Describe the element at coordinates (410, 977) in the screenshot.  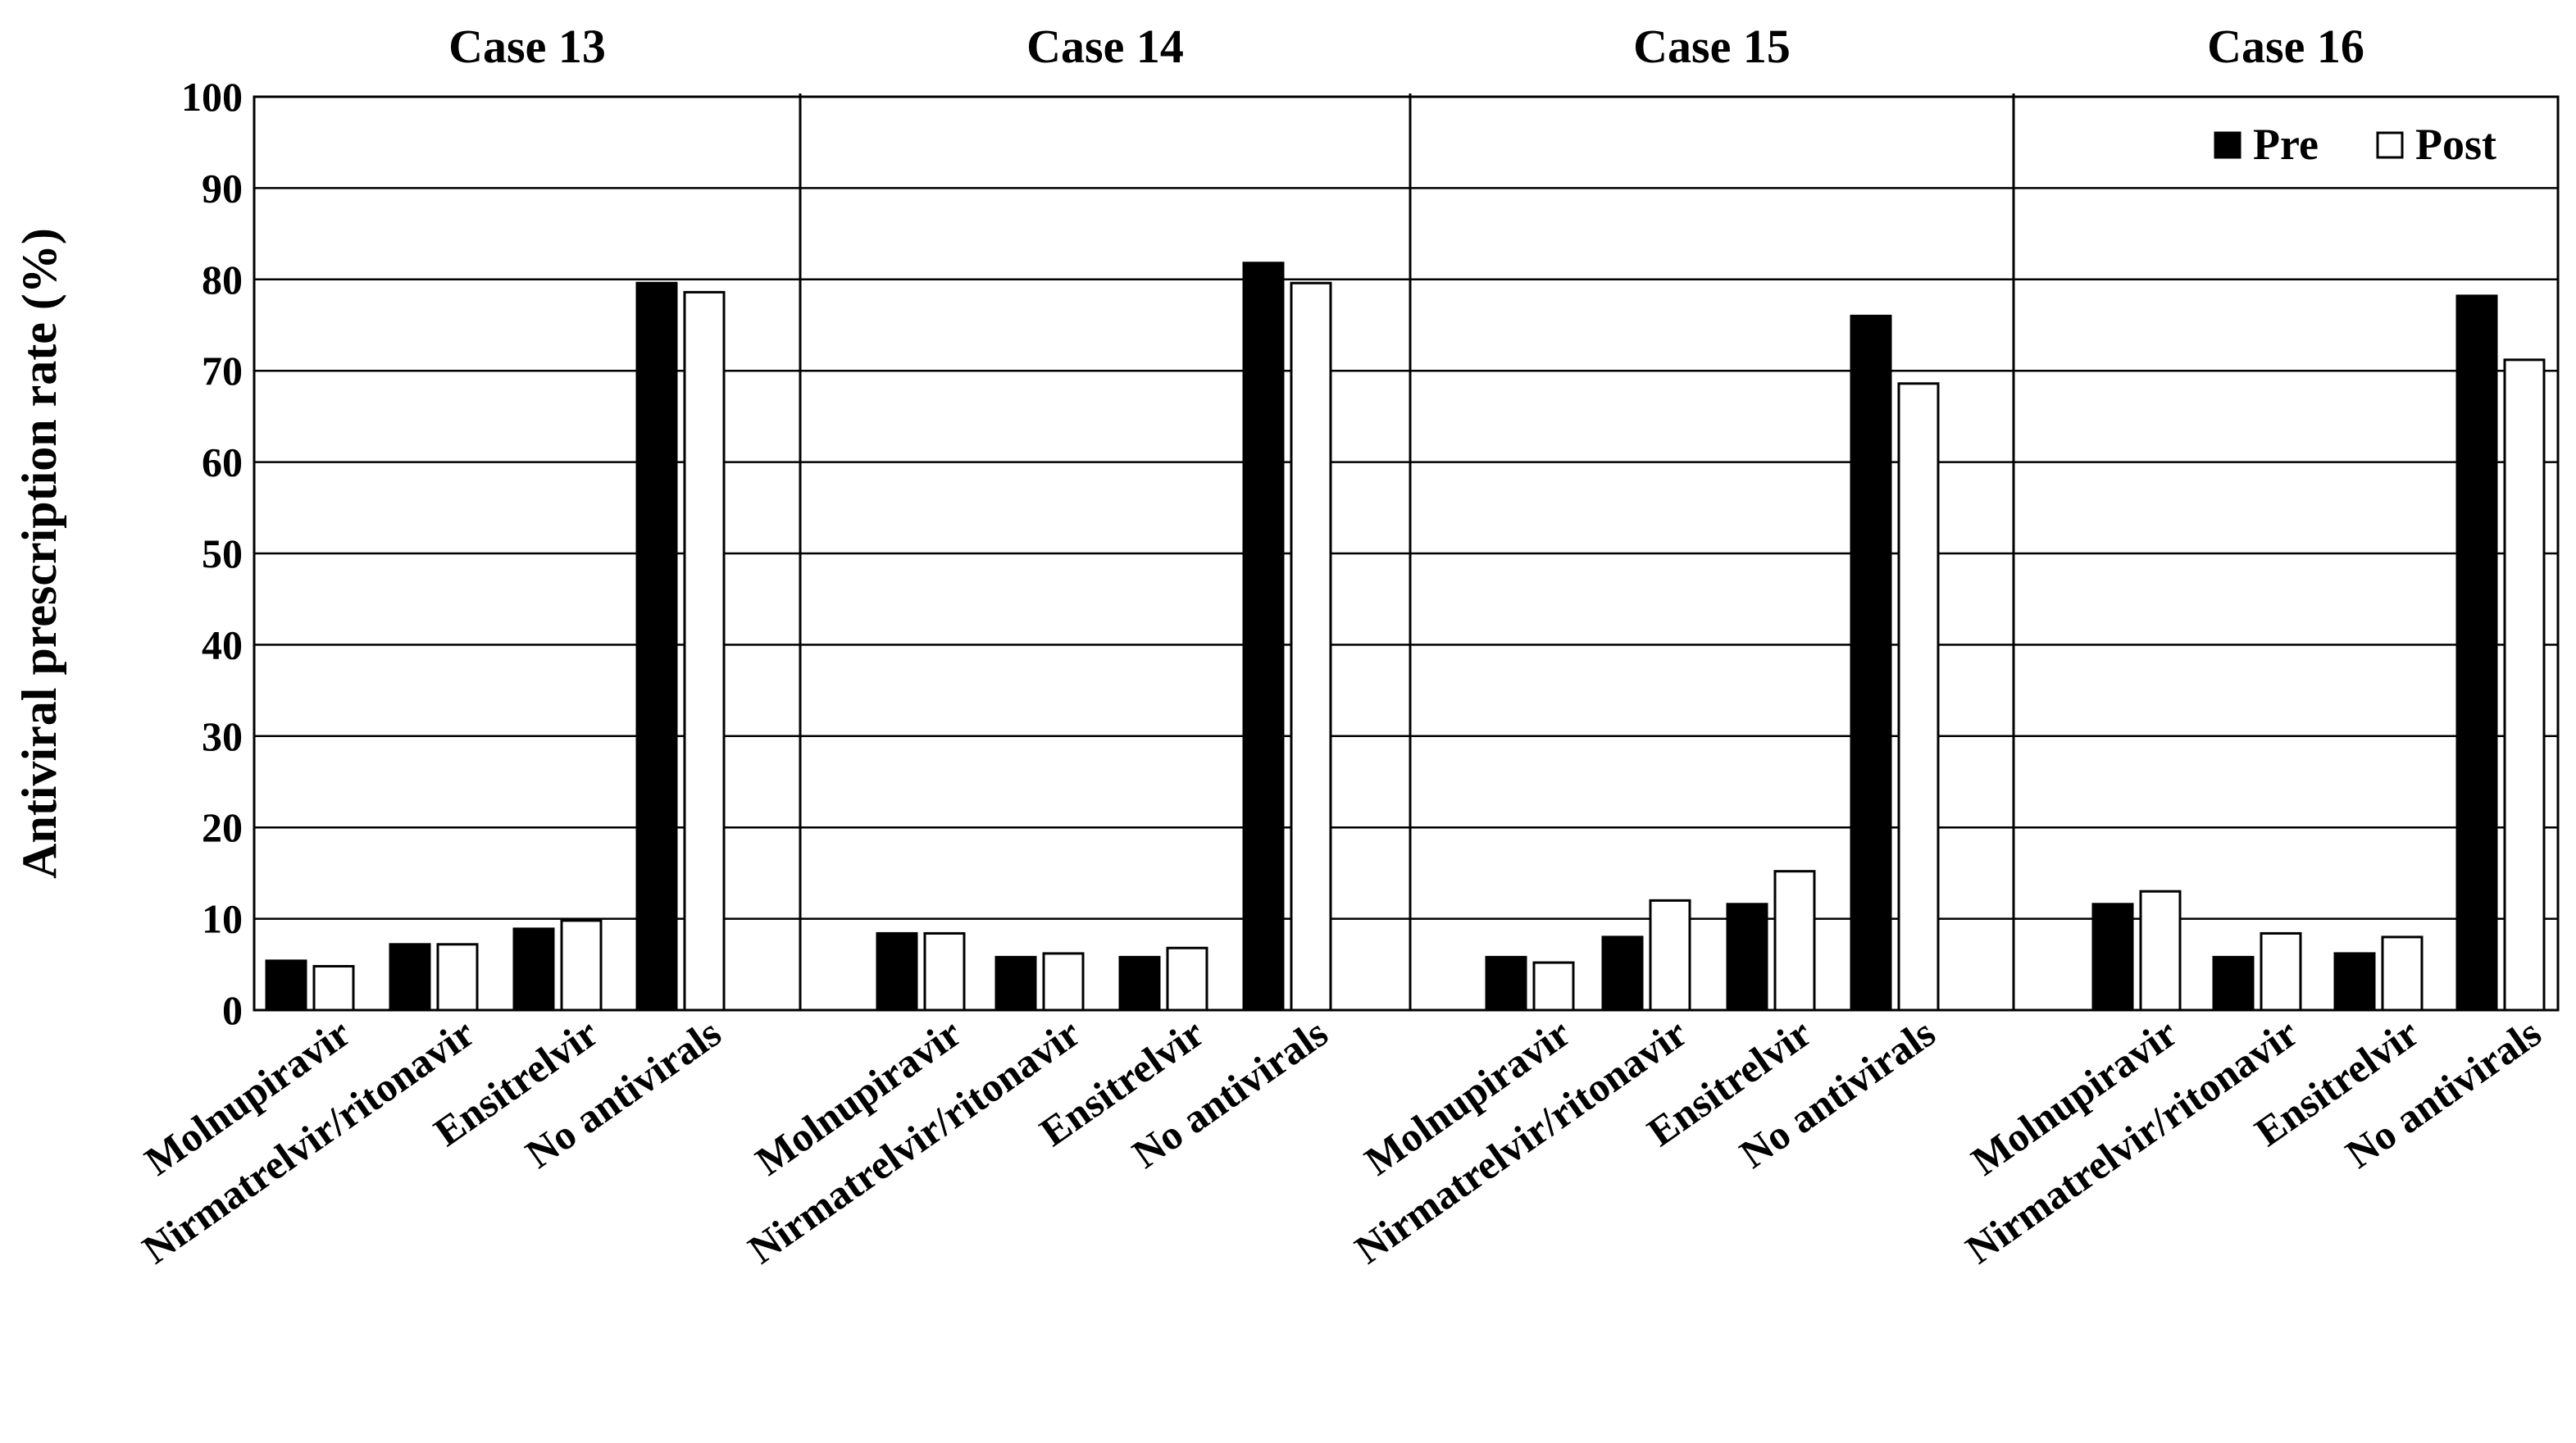
I see `bar-p1-c2-pre` at that location.